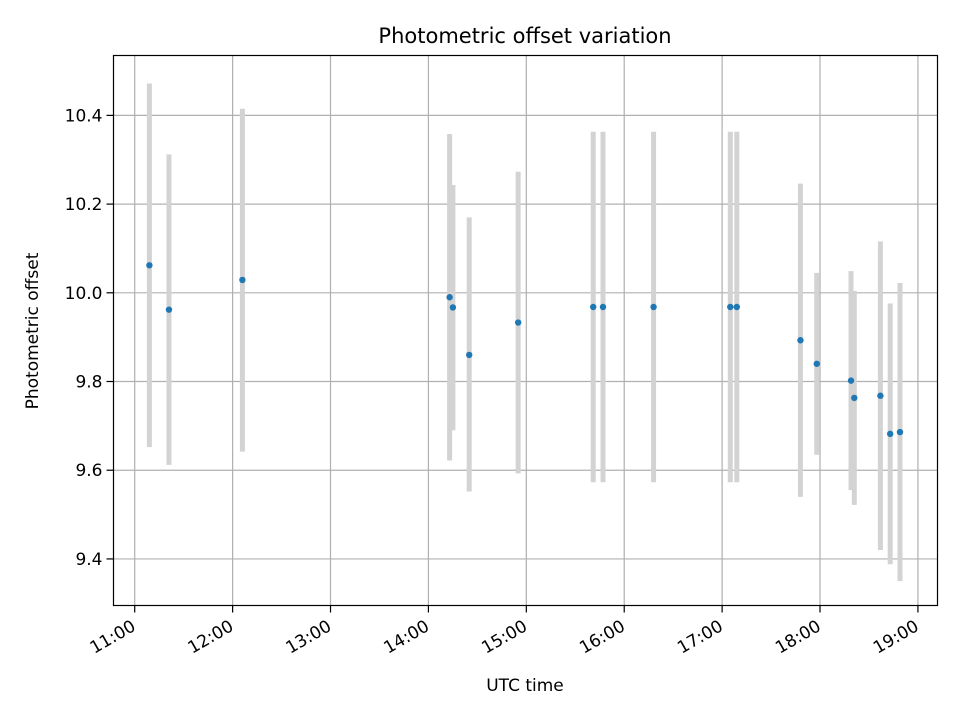 The width and height of the screenshot is (960, 720). Describe the element at coordinates (84, 205) in the screenshot. I see `y-tick-label: 10.2` at that location.